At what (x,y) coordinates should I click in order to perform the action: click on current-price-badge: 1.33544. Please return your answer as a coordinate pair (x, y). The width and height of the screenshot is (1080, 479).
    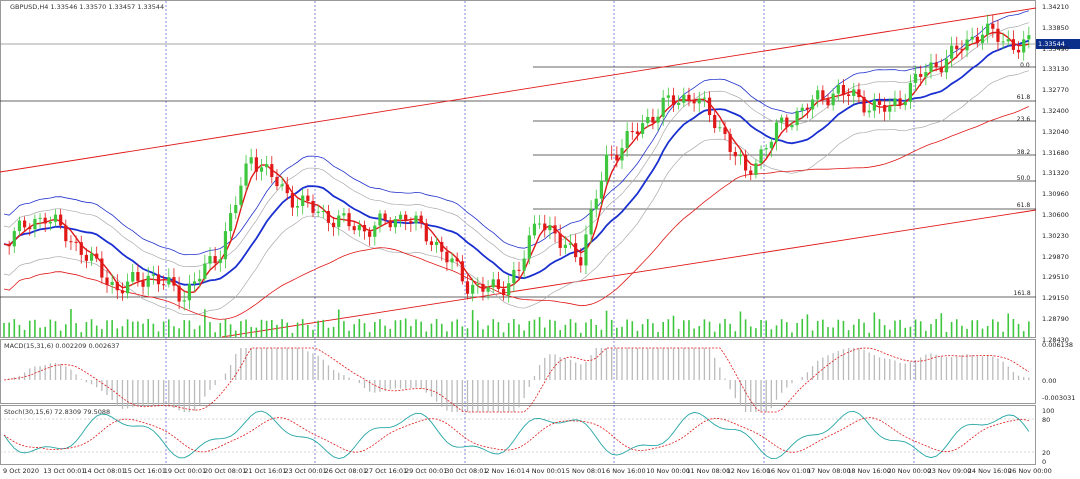
    Looking at the image, I should click on (1058, 44).